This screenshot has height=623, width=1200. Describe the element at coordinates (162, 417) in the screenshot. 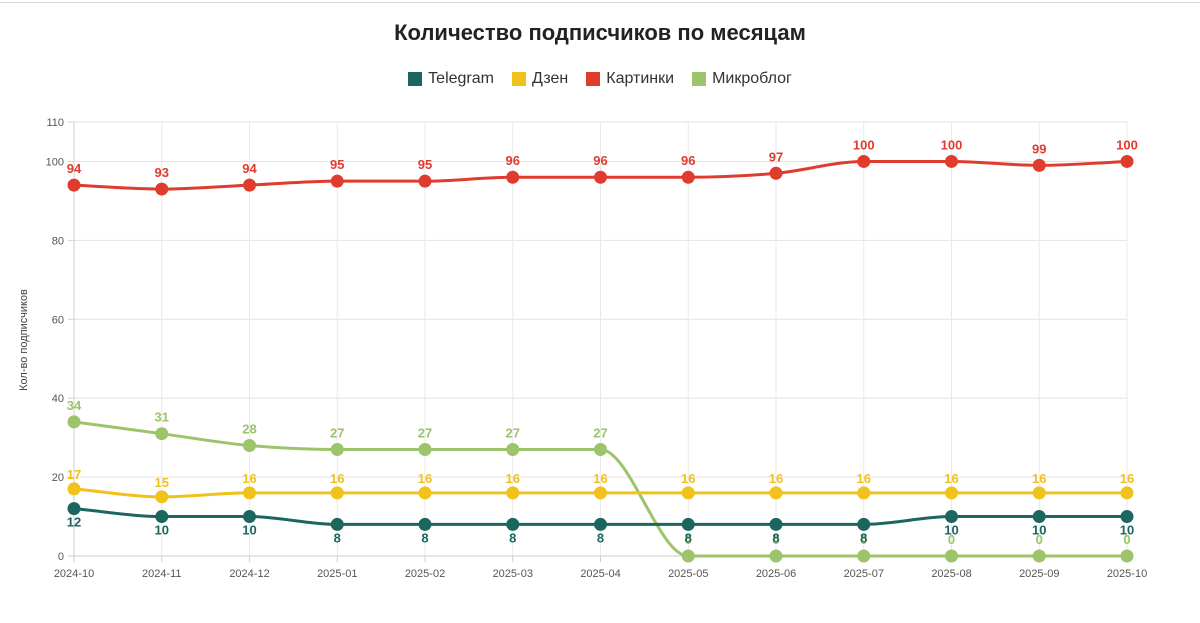

I see `data-label-mikroblog: 31` at that location.